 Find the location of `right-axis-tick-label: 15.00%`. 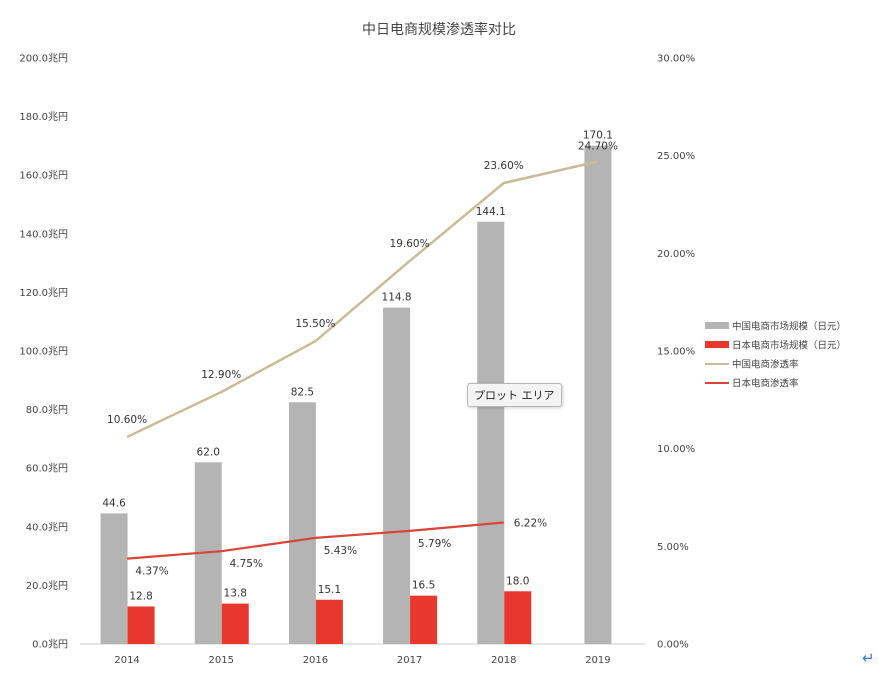

right-axis-tick-label: 15.00% is located at coordinates (676, 352).